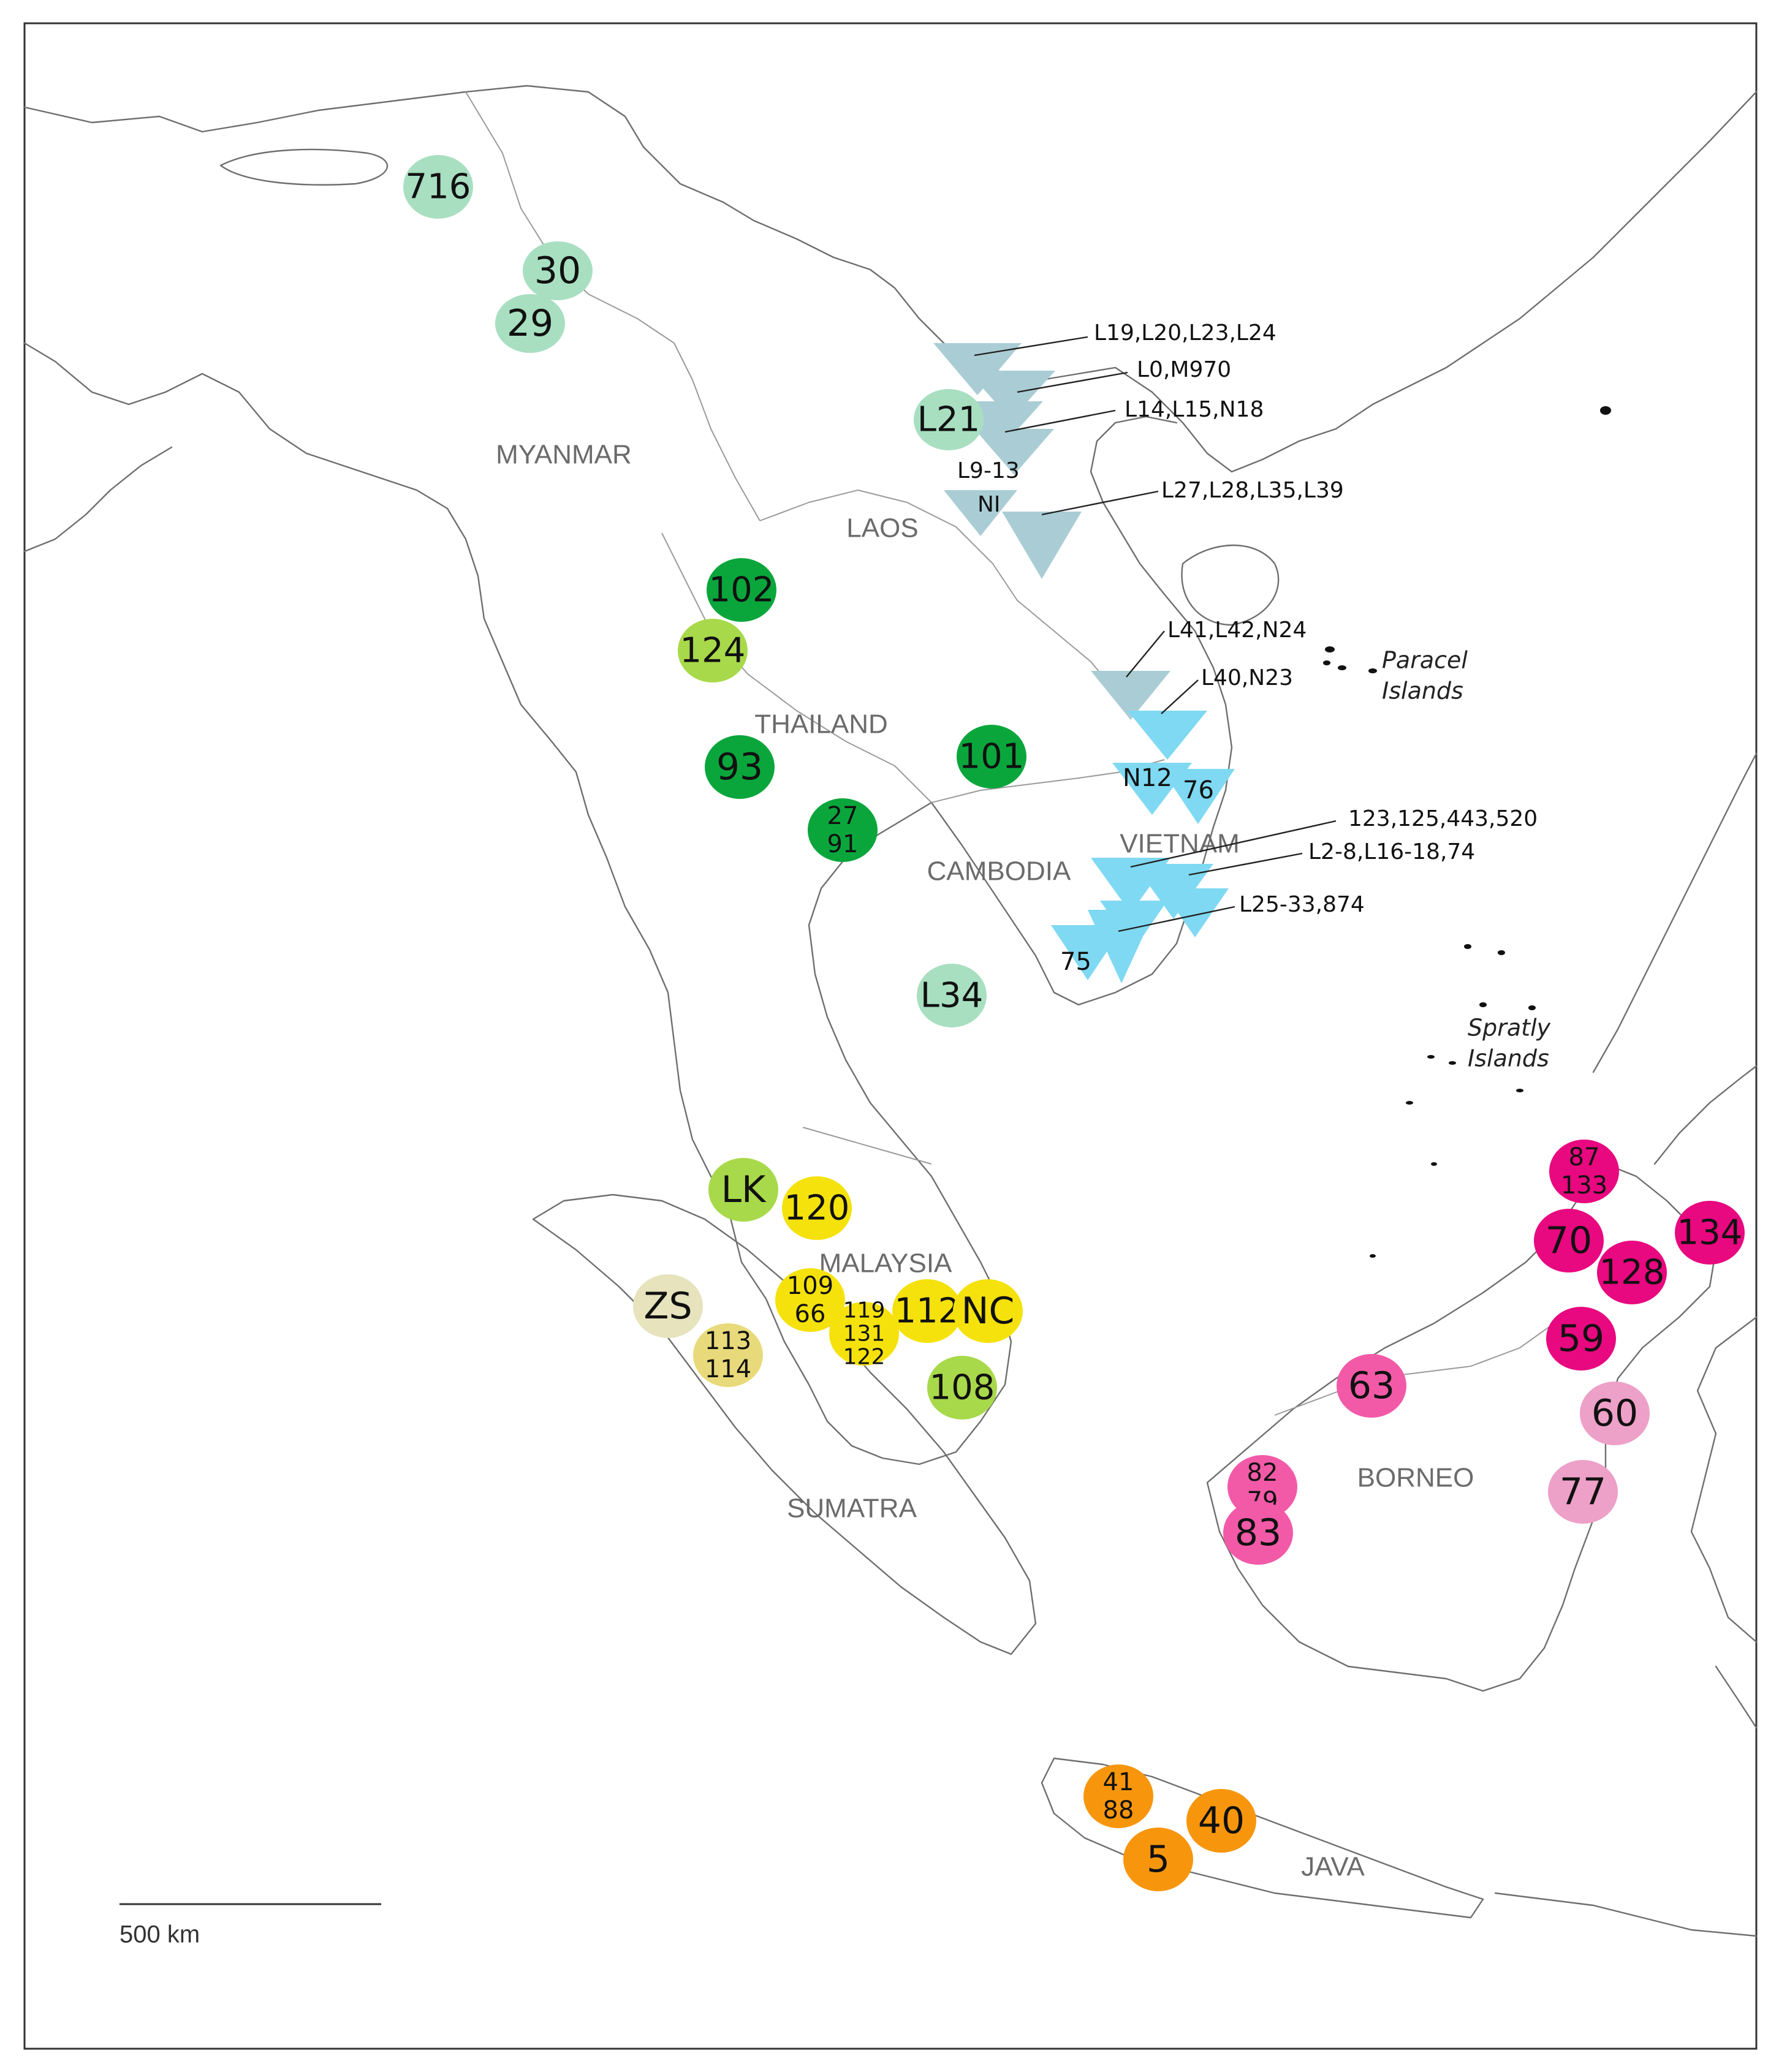 Image resolution: width=1779 pixels, height=2072 pixels. I want to click on circle-marker-label: 128, so click(1632, 1273).